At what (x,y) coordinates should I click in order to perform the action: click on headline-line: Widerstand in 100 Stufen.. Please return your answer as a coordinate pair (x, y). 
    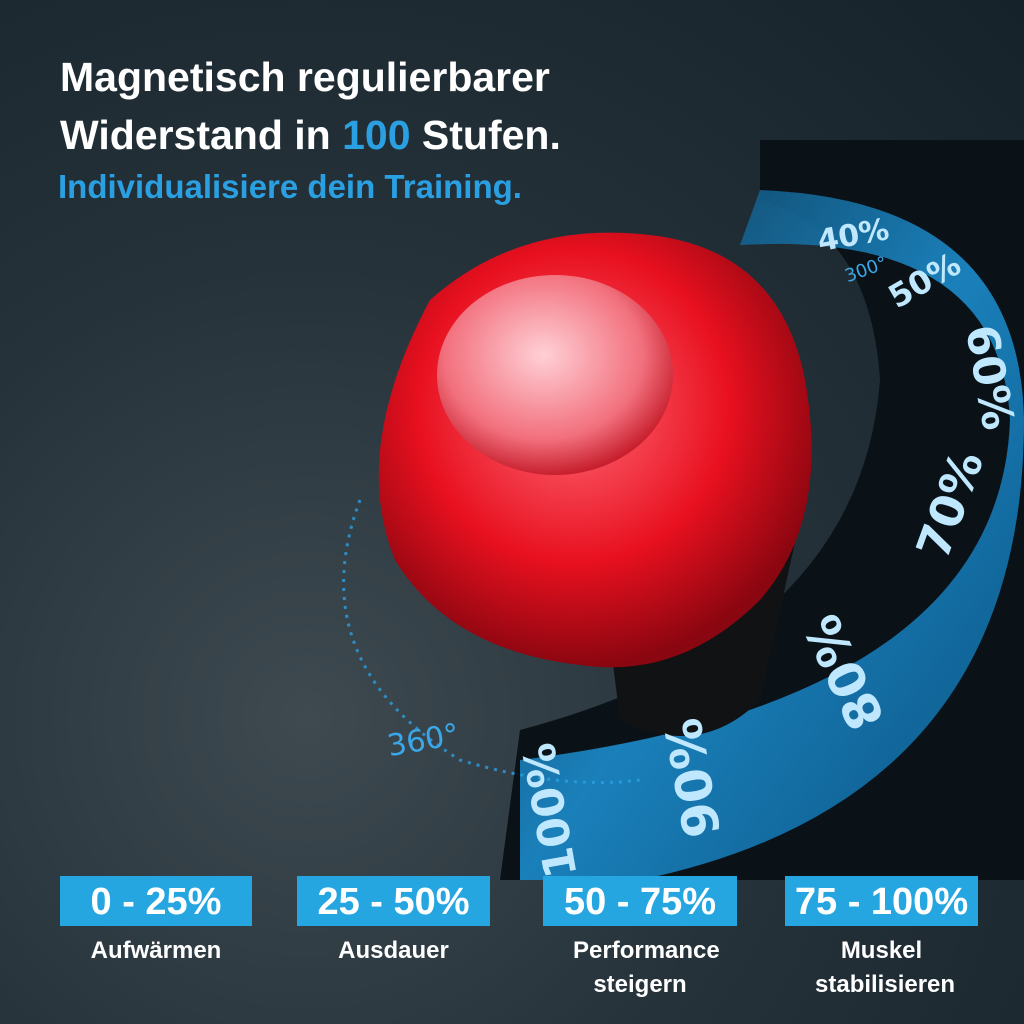
    Looking at the image, I should click on (310, 135).